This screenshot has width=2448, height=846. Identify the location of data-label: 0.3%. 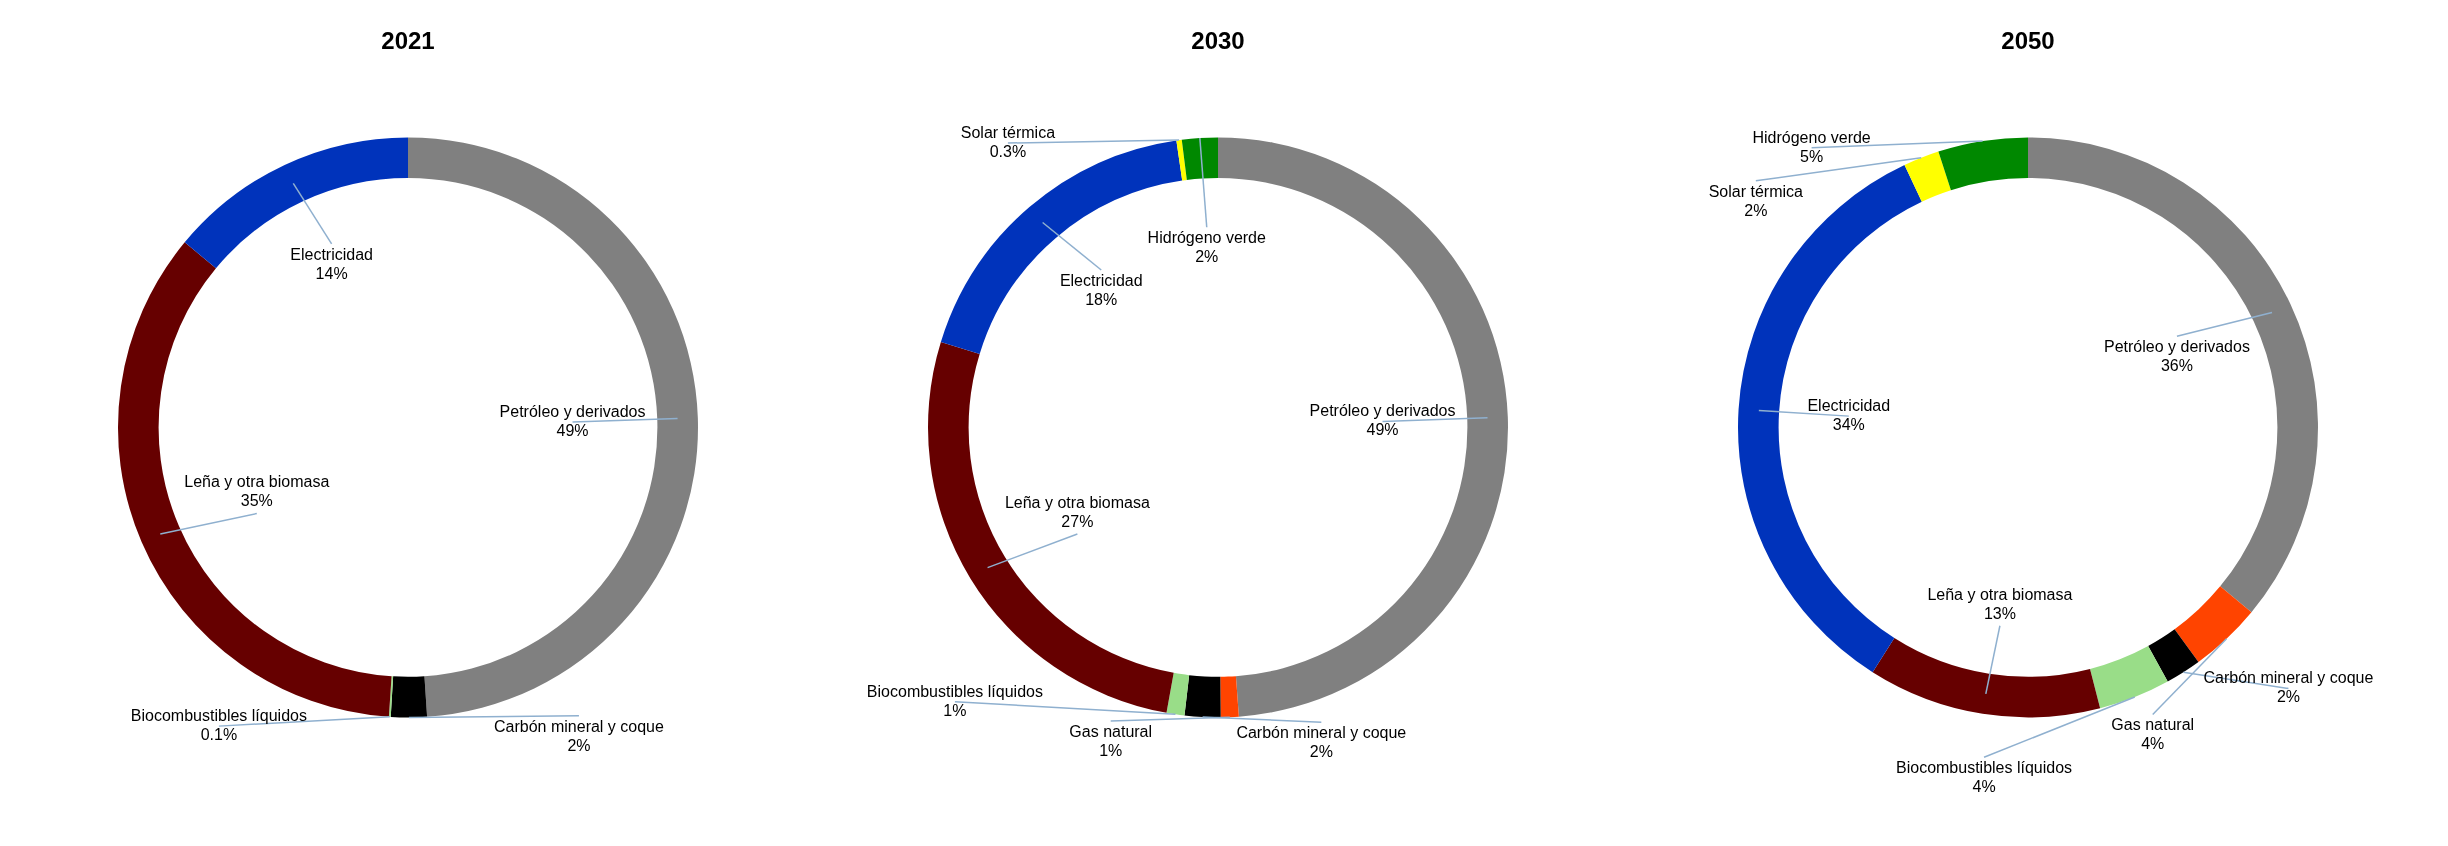
(1008, 151).